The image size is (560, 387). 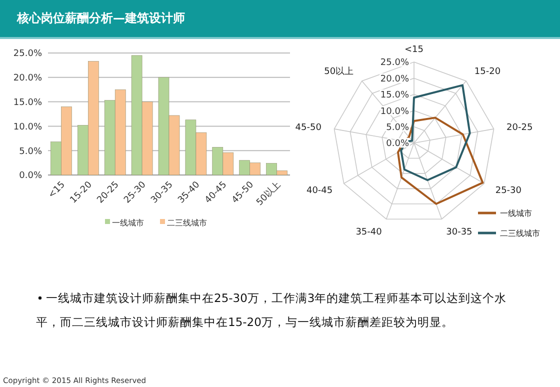 I want to click on x-tick-label: 50以上, so click(x=268, y=193).